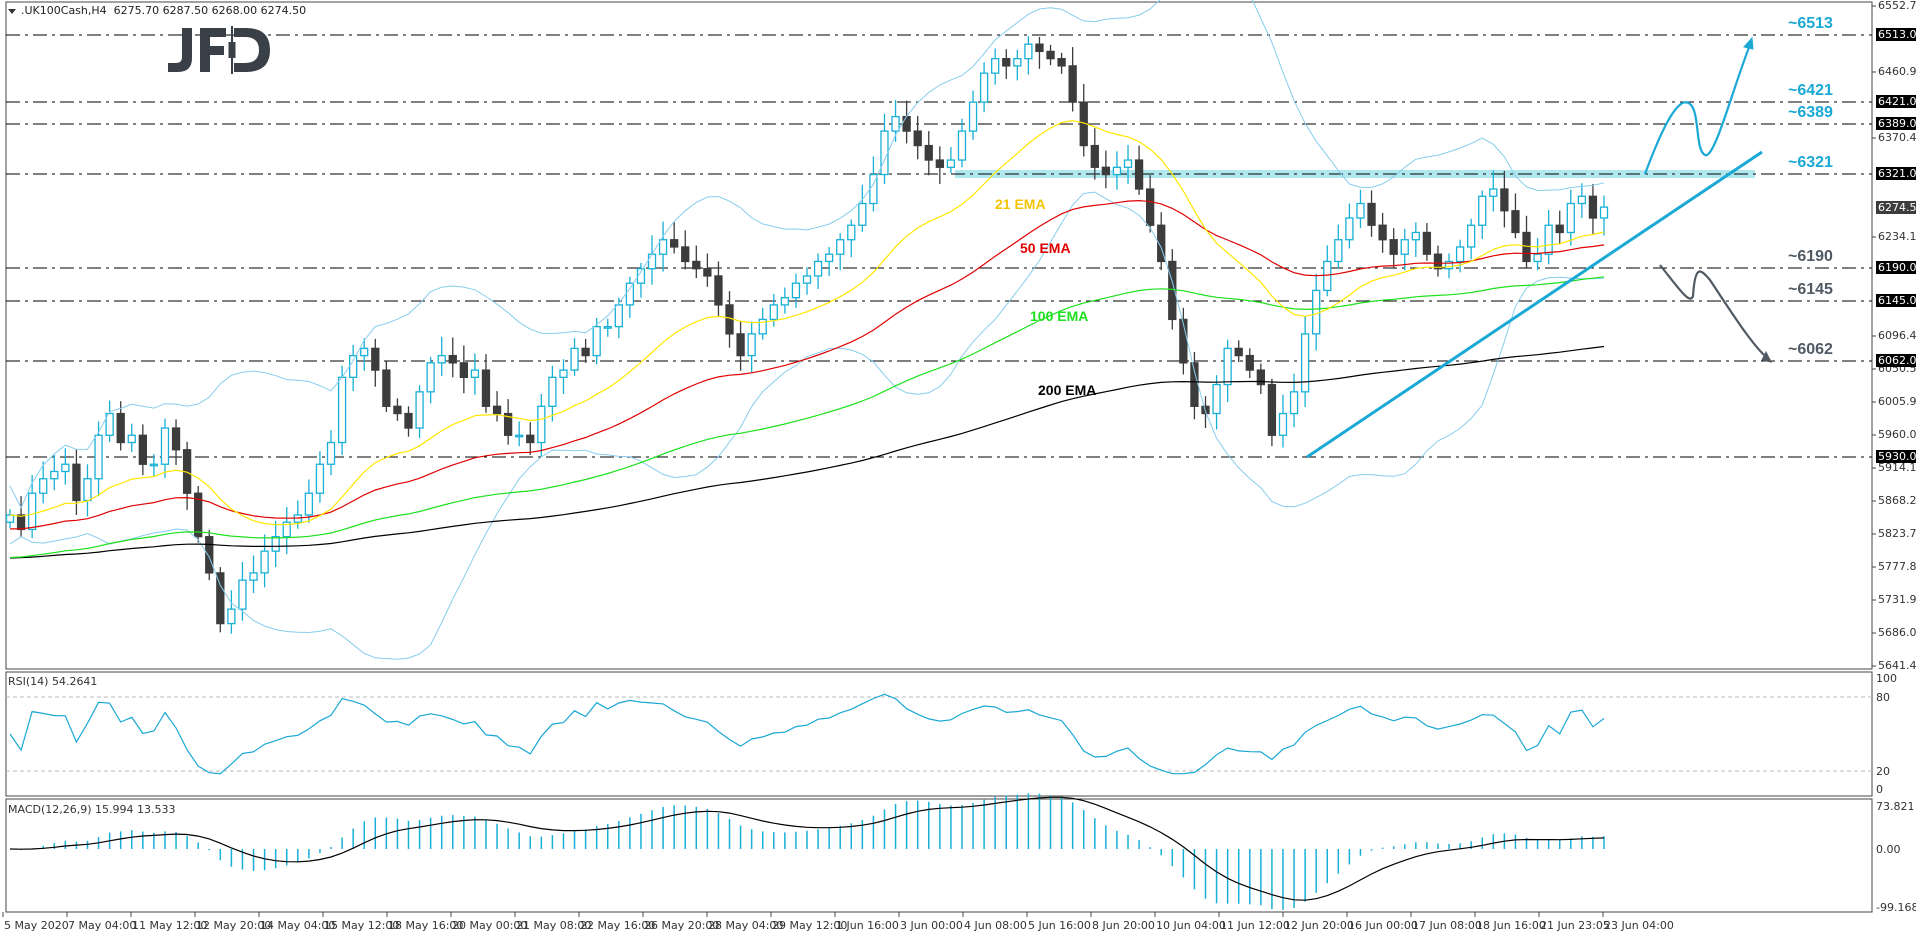 This screenshot has height=936, width=1916. What do you see at coordinates (1879, 789) in the screenshot?
I see `rsi-axis-0: 0` at bounding box center [1879, 789].